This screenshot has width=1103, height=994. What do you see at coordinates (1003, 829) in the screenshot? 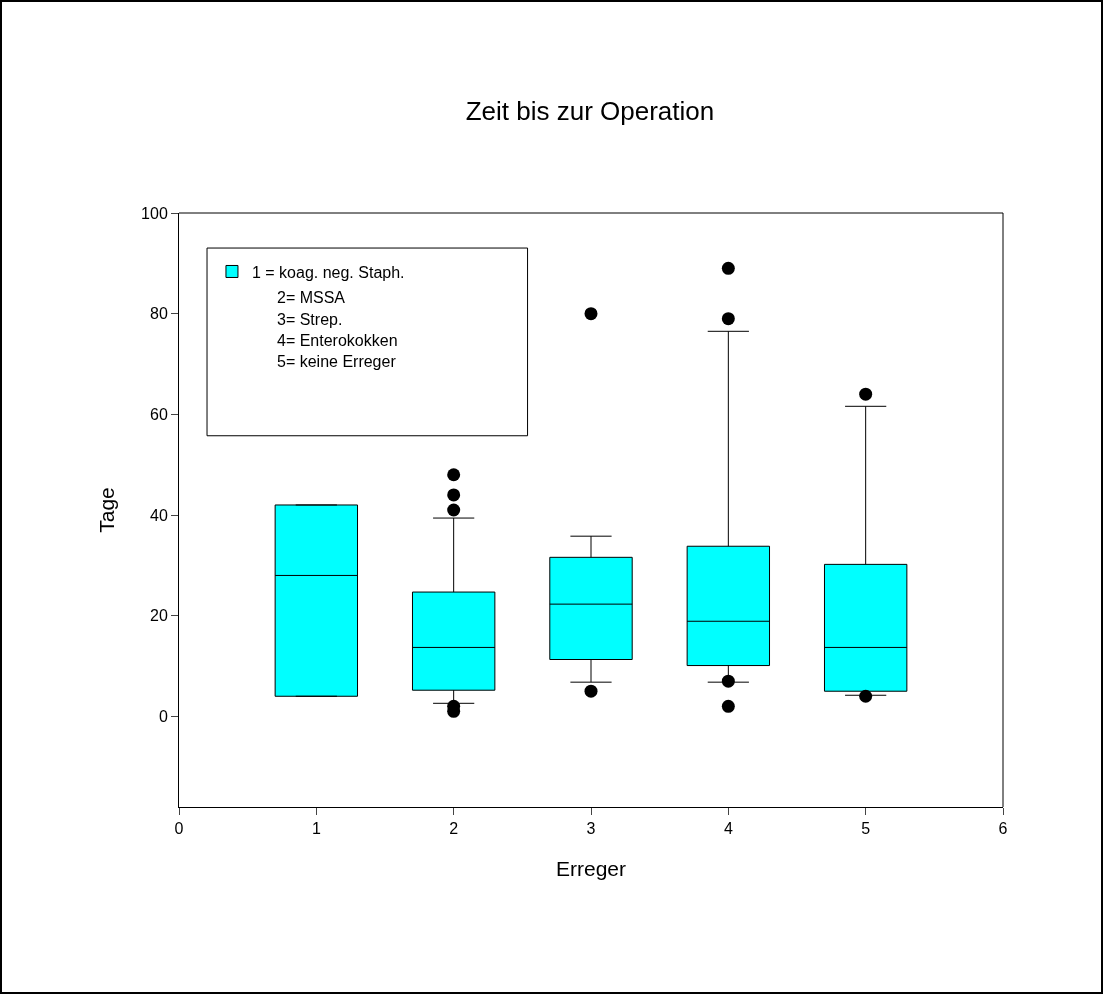
I see `x-tick-label: 6` at bounding box center [1003, 829].